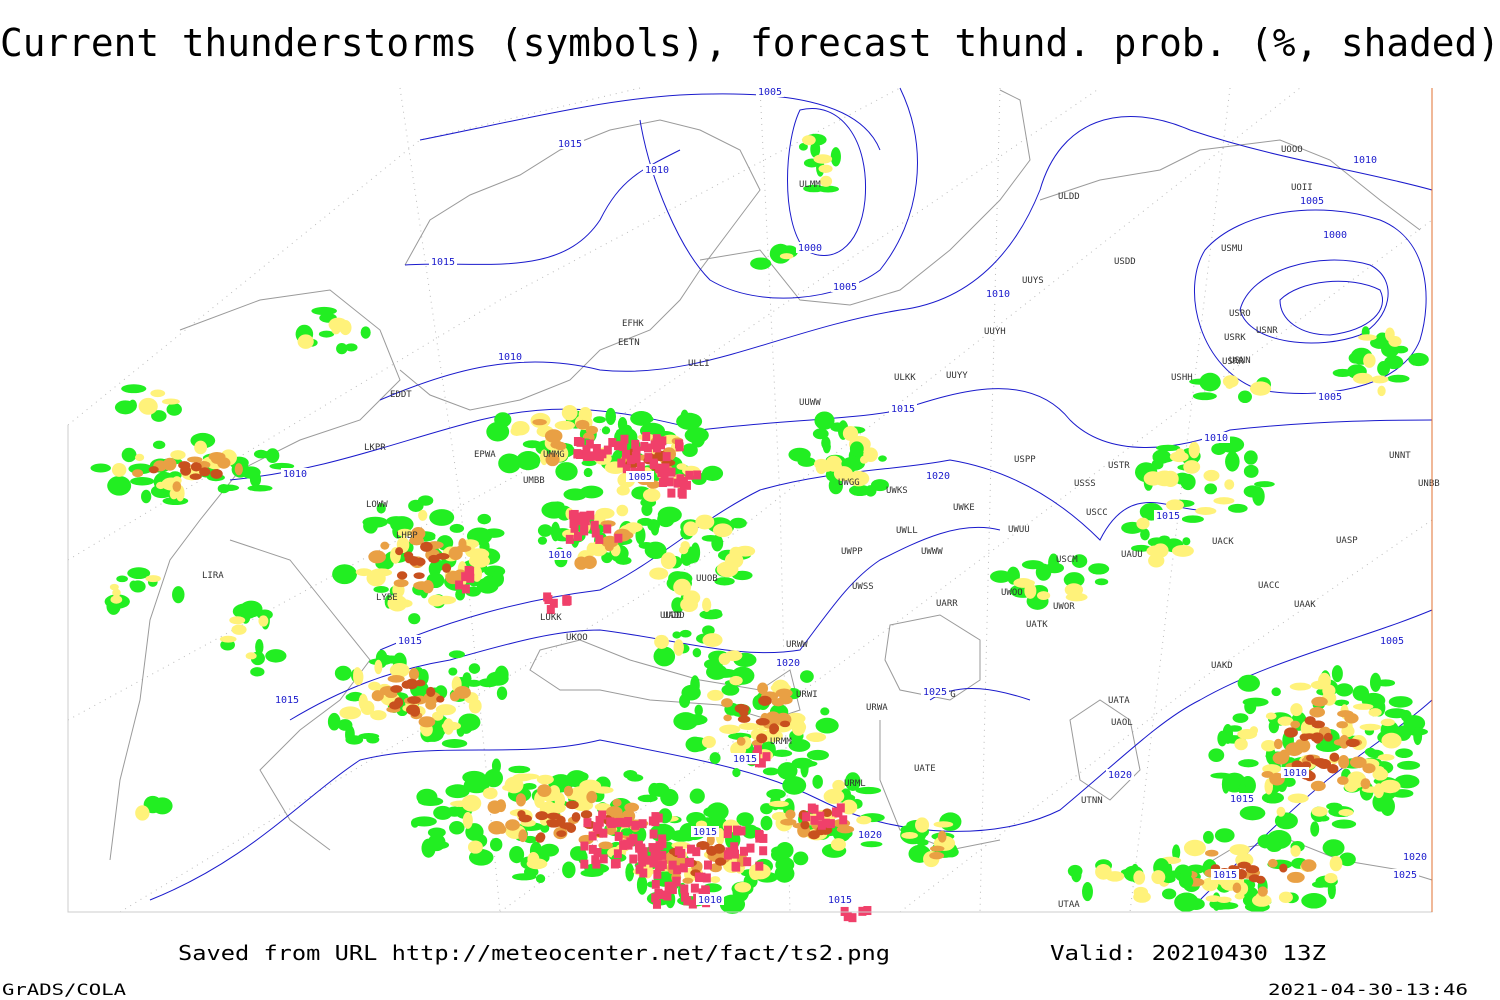 The width and height of the screenshot is (1500, 1000). Describe the element at coordinates (671, 616) in the screenshot. I see `station-label: UUDD` at that location.